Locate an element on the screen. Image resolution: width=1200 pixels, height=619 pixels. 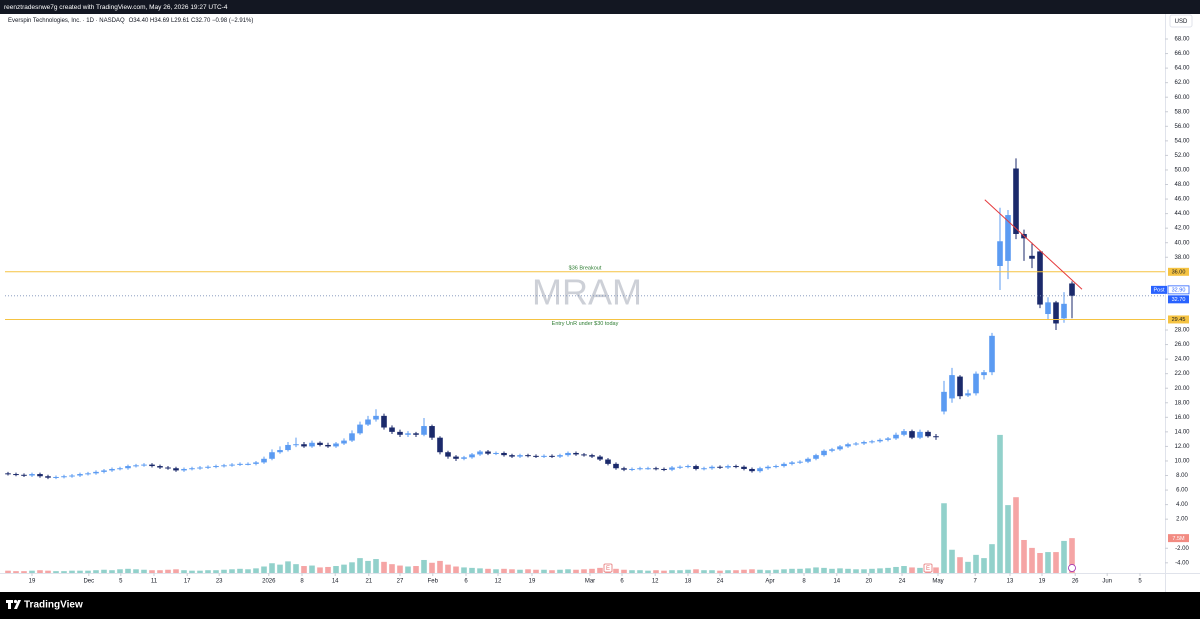
post-name: Post is located at coordinates (1158, 291).